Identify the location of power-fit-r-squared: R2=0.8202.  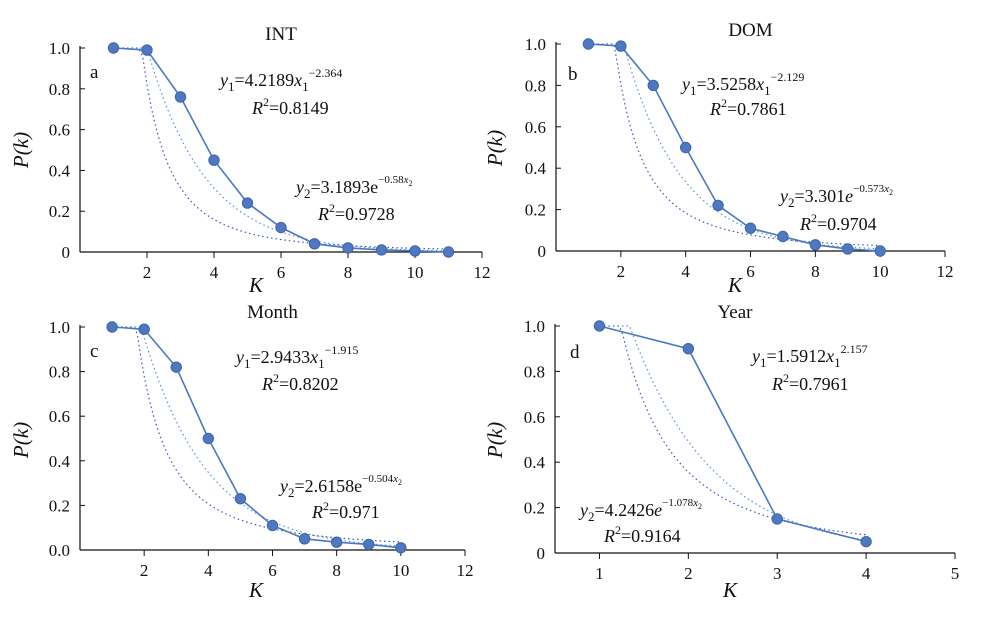
(300, 382).